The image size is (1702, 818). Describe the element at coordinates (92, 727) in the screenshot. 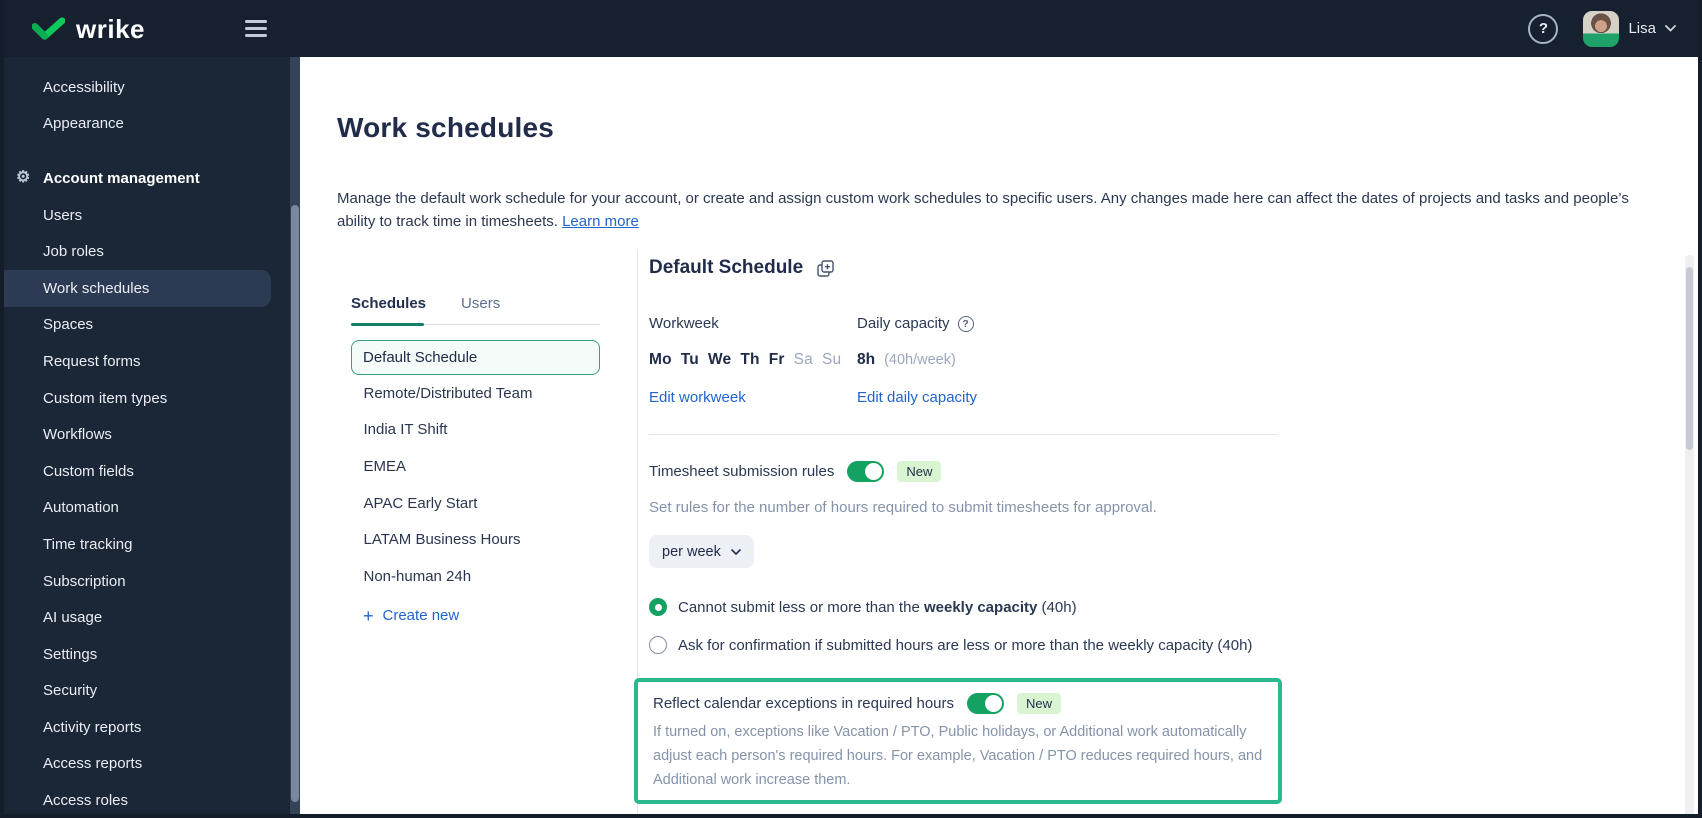

I see `sidebar-item-activity-reports: Activity reports` at that location.